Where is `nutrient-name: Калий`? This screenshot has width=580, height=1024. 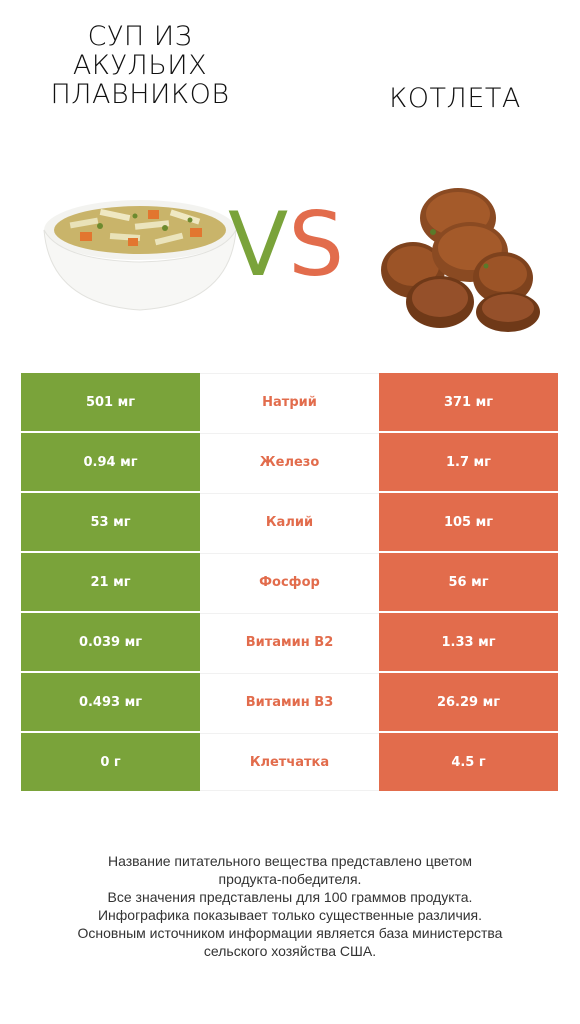
nutrient-name: Калий is located at coordinates (289, 522).